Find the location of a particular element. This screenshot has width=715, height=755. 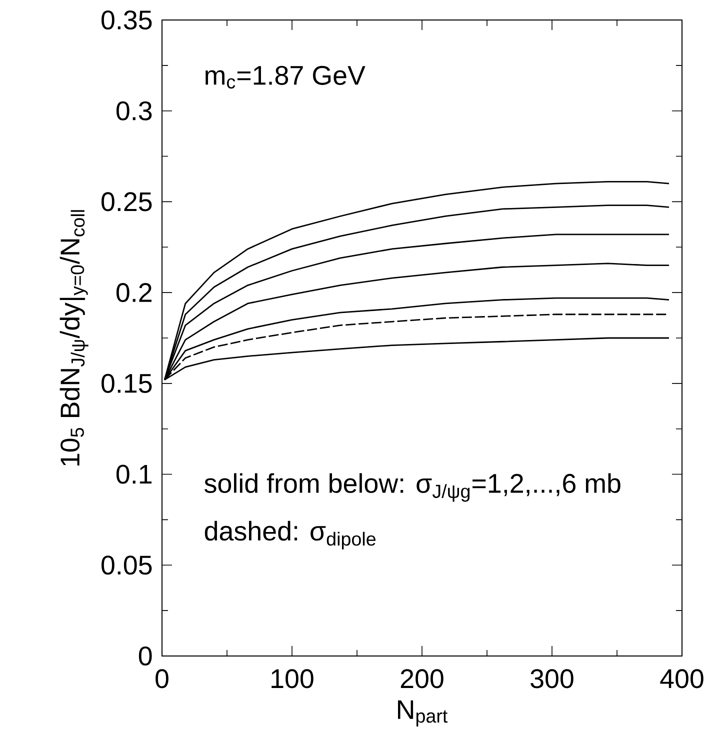

x-axis-title: N$_{part}$ is located at coordinates (423, 713).